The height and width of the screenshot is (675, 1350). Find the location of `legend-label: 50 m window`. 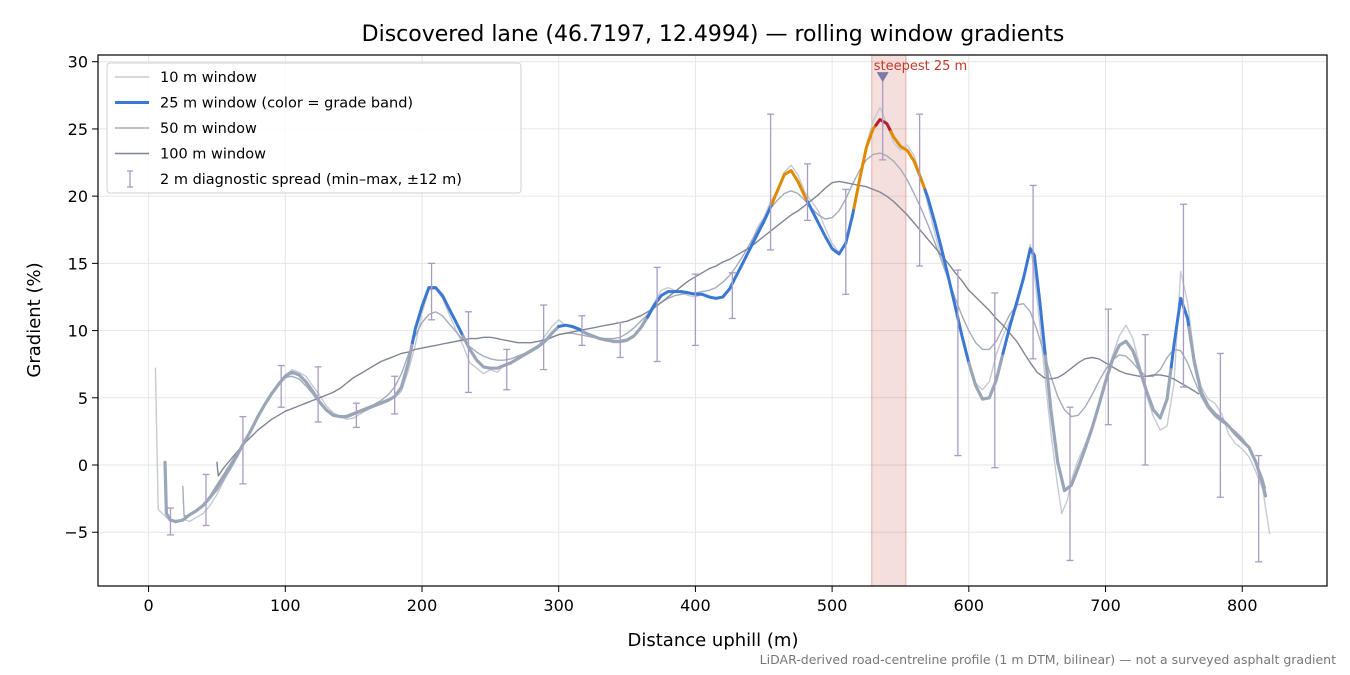

legend-label: 50 m window is located at coordinates (208, 129).